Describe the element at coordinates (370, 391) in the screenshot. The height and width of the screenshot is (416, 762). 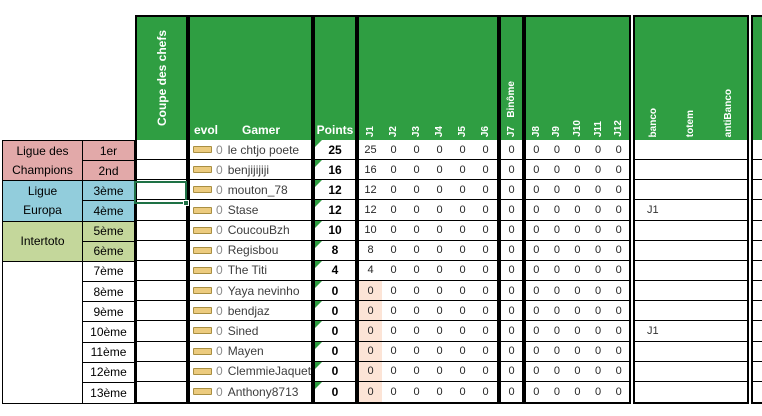
I see `j1-cell: 0` at that location.